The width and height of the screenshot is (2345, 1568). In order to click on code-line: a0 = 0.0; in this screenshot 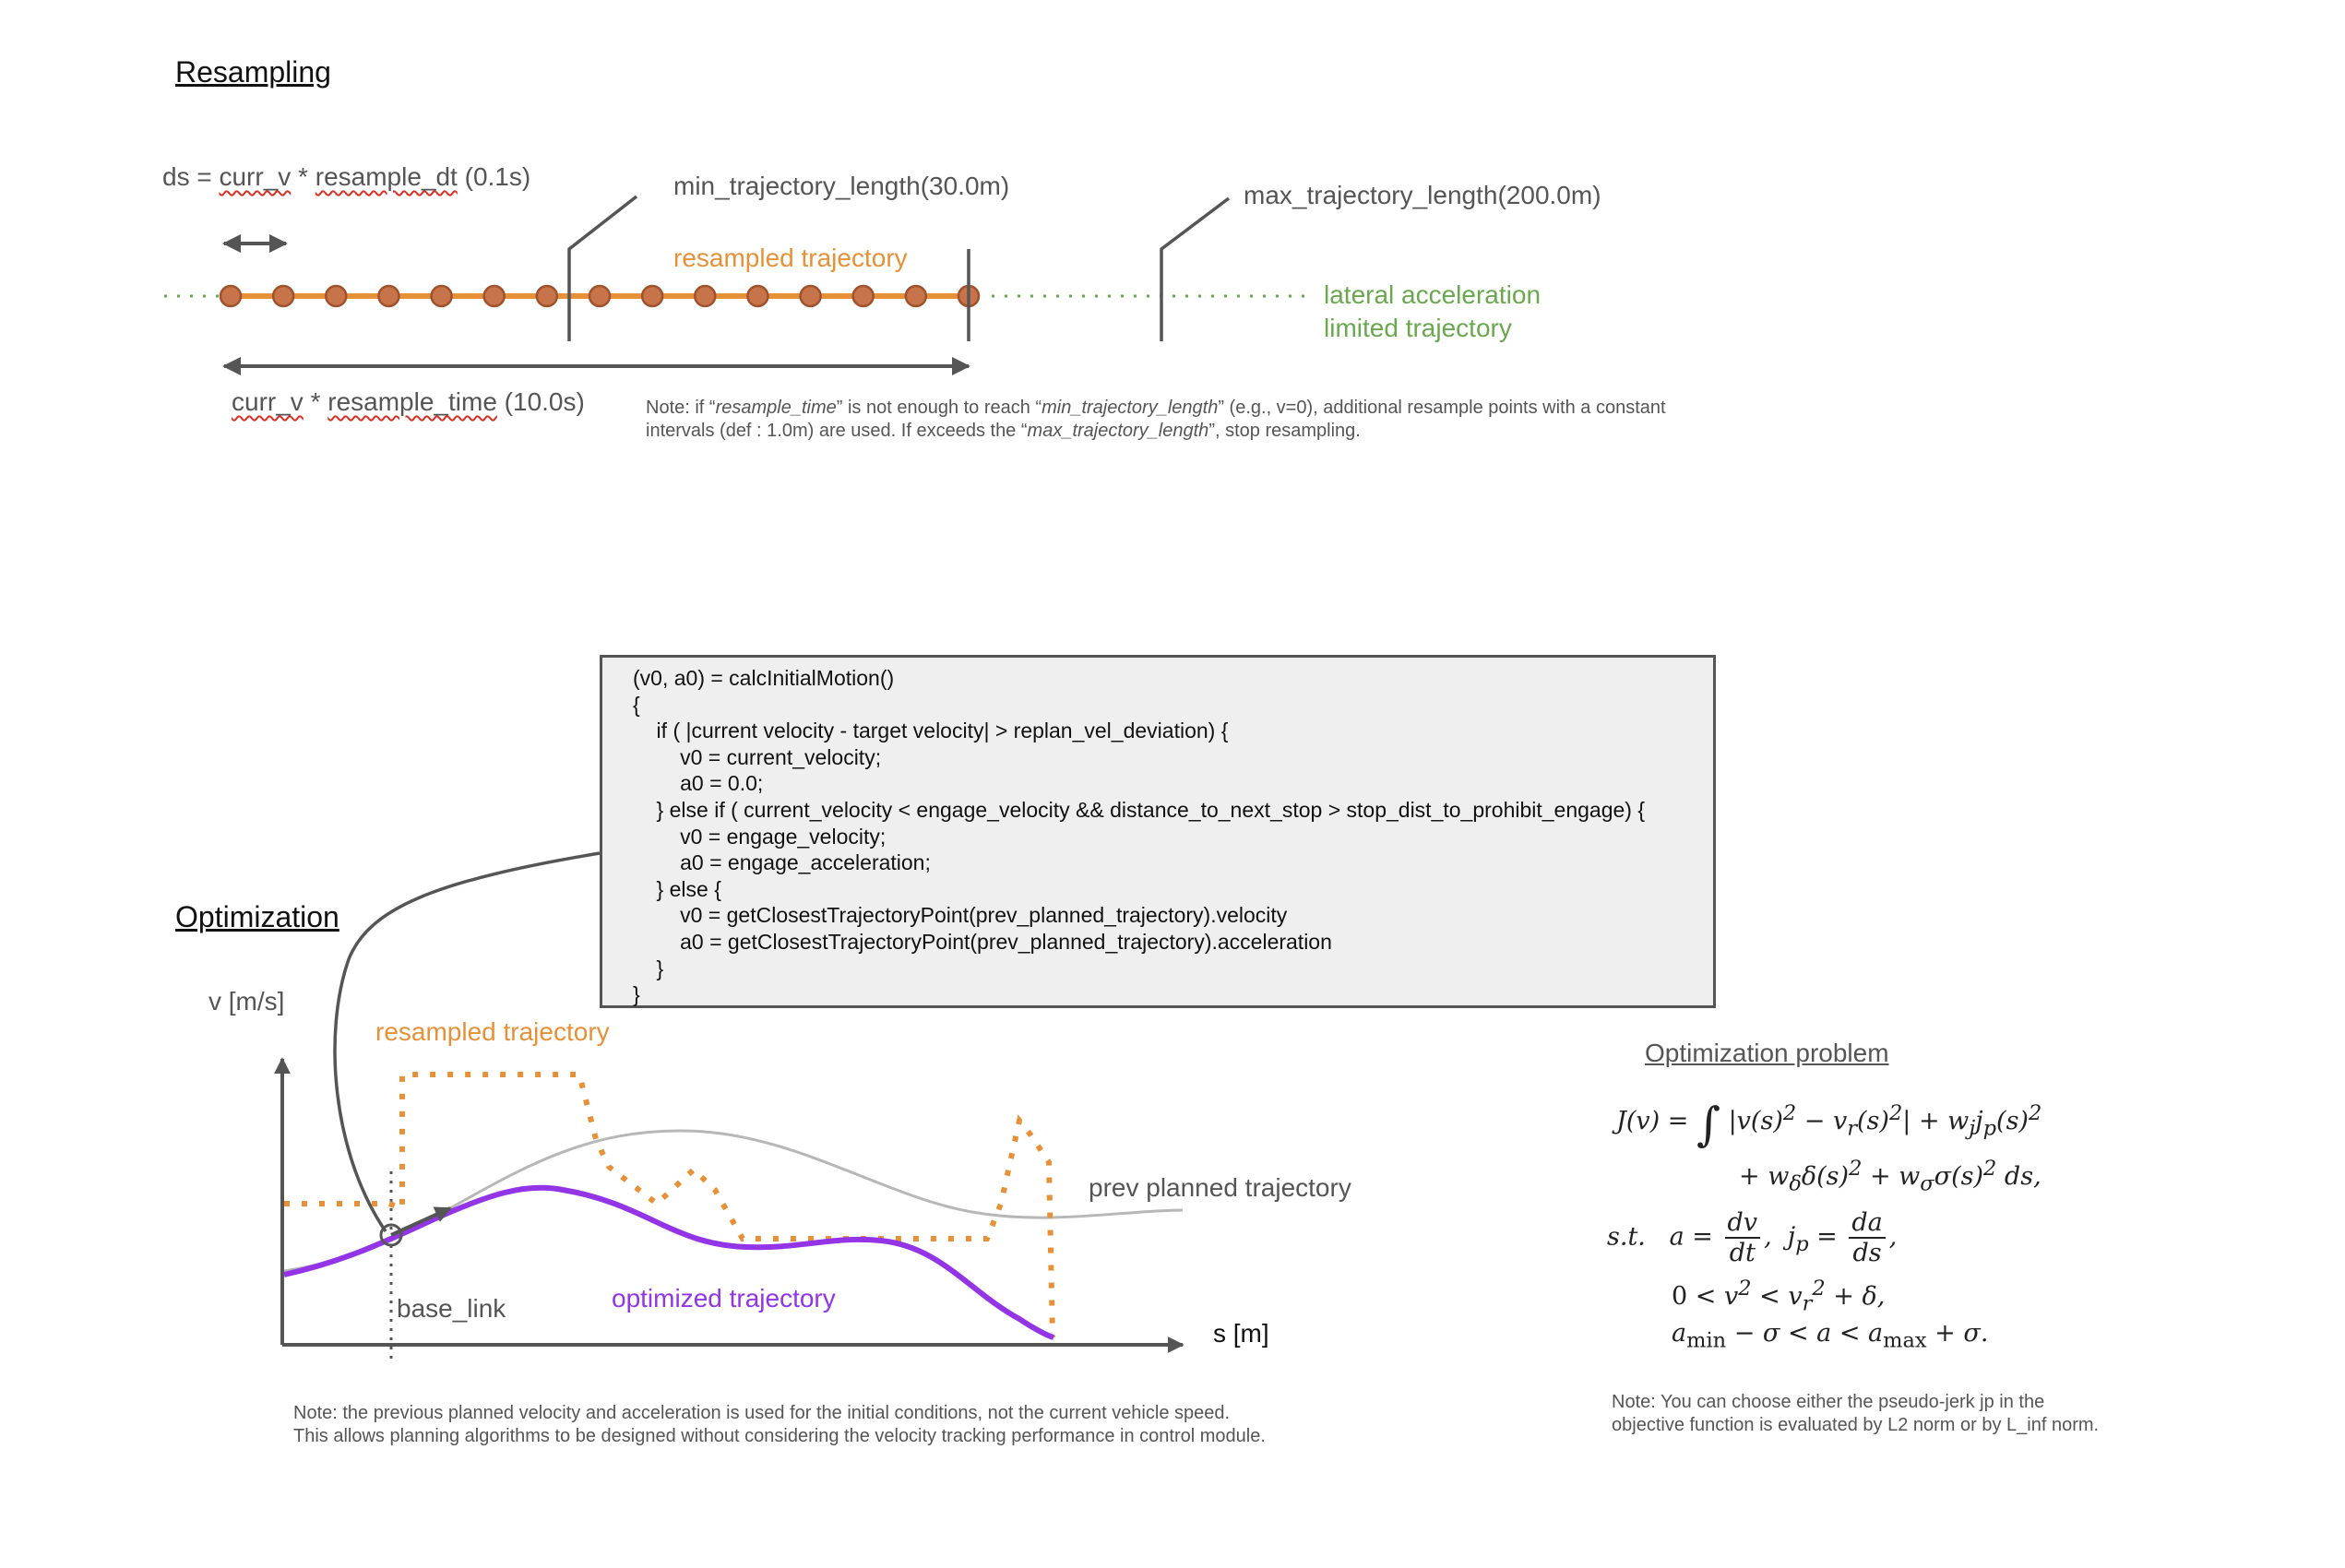, I will do `click(698, 783)`.